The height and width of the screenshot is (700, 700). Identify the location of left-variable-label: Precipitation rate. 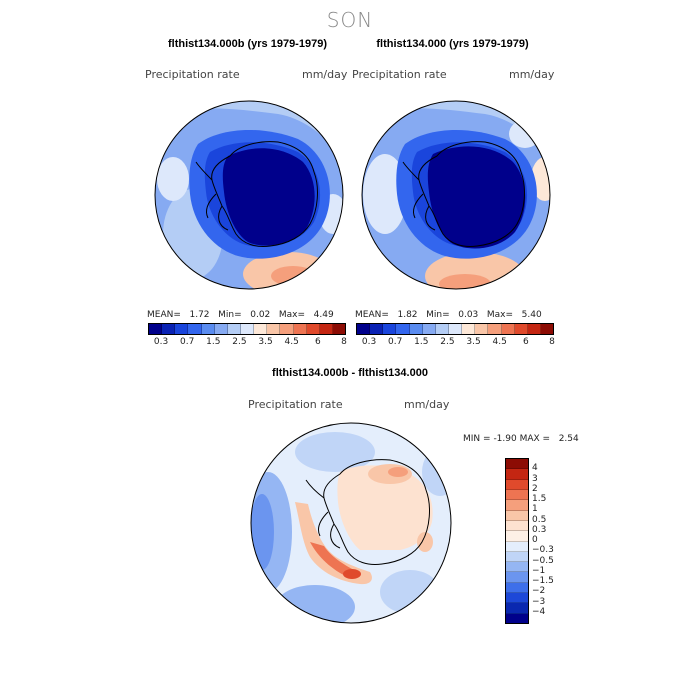
(192, 74).